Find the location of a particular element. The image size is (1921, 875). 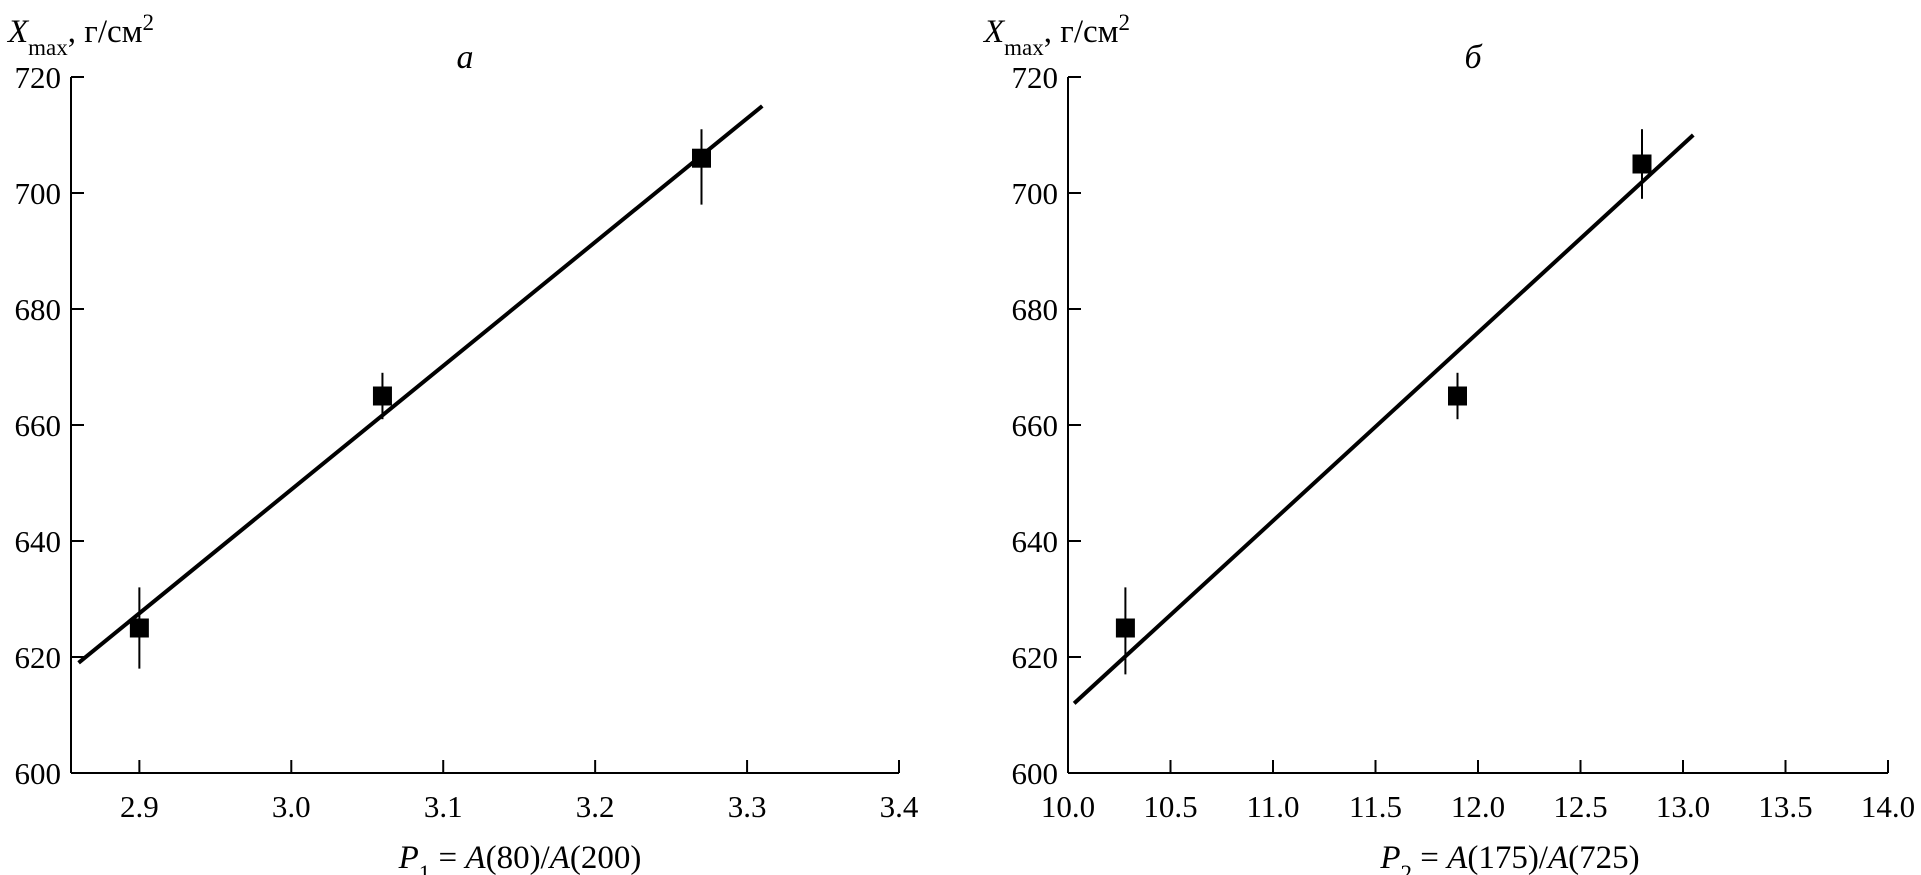

chart-title: а is located at coordinates (465, 57).